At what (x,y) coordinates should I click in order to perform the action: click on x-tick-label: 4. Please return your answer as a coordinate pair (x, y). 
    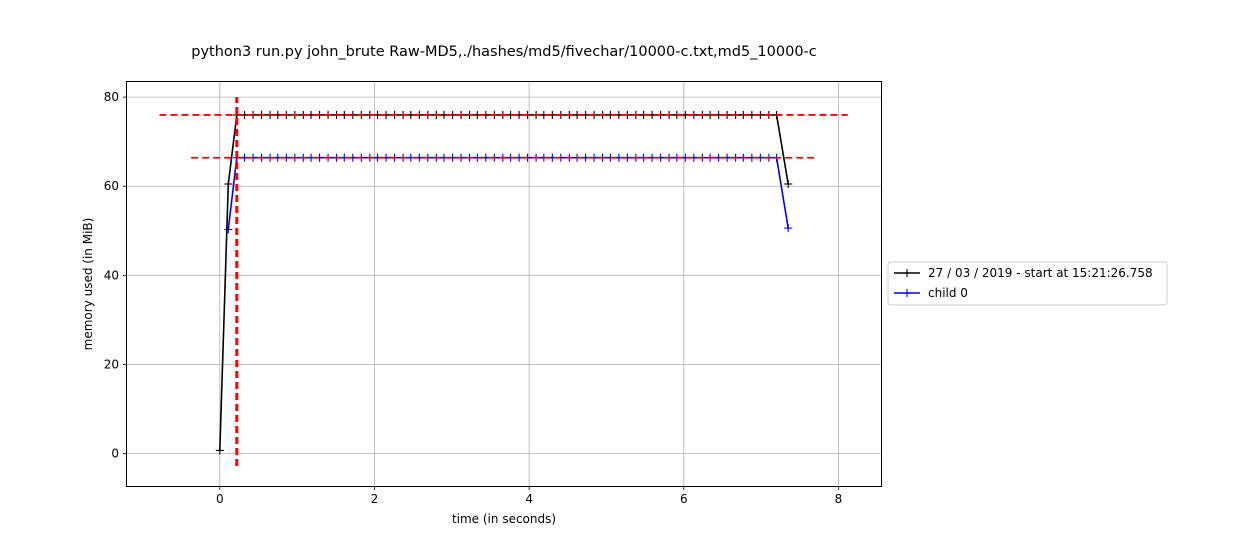
    Looking at the image, I should click on (529, 499).